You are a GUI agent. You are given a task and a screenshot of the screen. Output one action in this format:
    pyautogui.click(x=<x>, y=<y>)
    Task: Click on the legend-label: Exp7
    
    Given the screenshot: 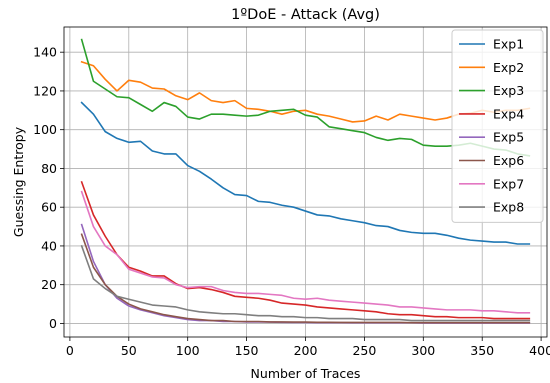 What is the action you would take?
    pyautogui.click(x=508, y=183)
    